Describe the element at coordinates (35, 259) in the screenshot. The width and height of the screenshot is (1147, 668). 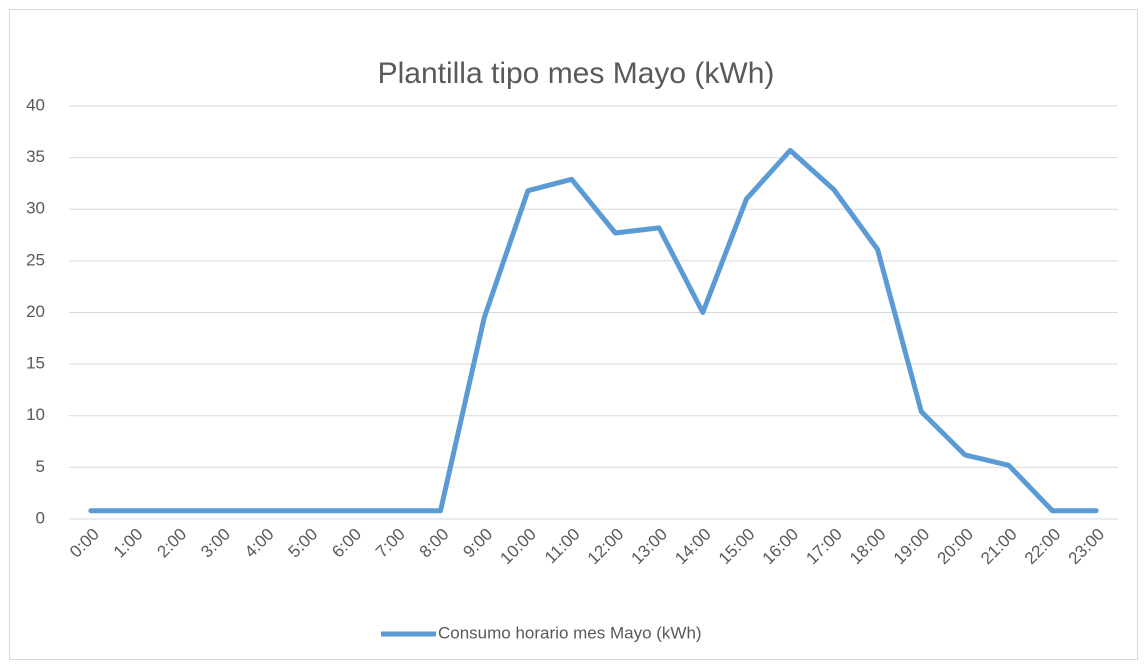
I see `y-tick-label: 25` at that location.